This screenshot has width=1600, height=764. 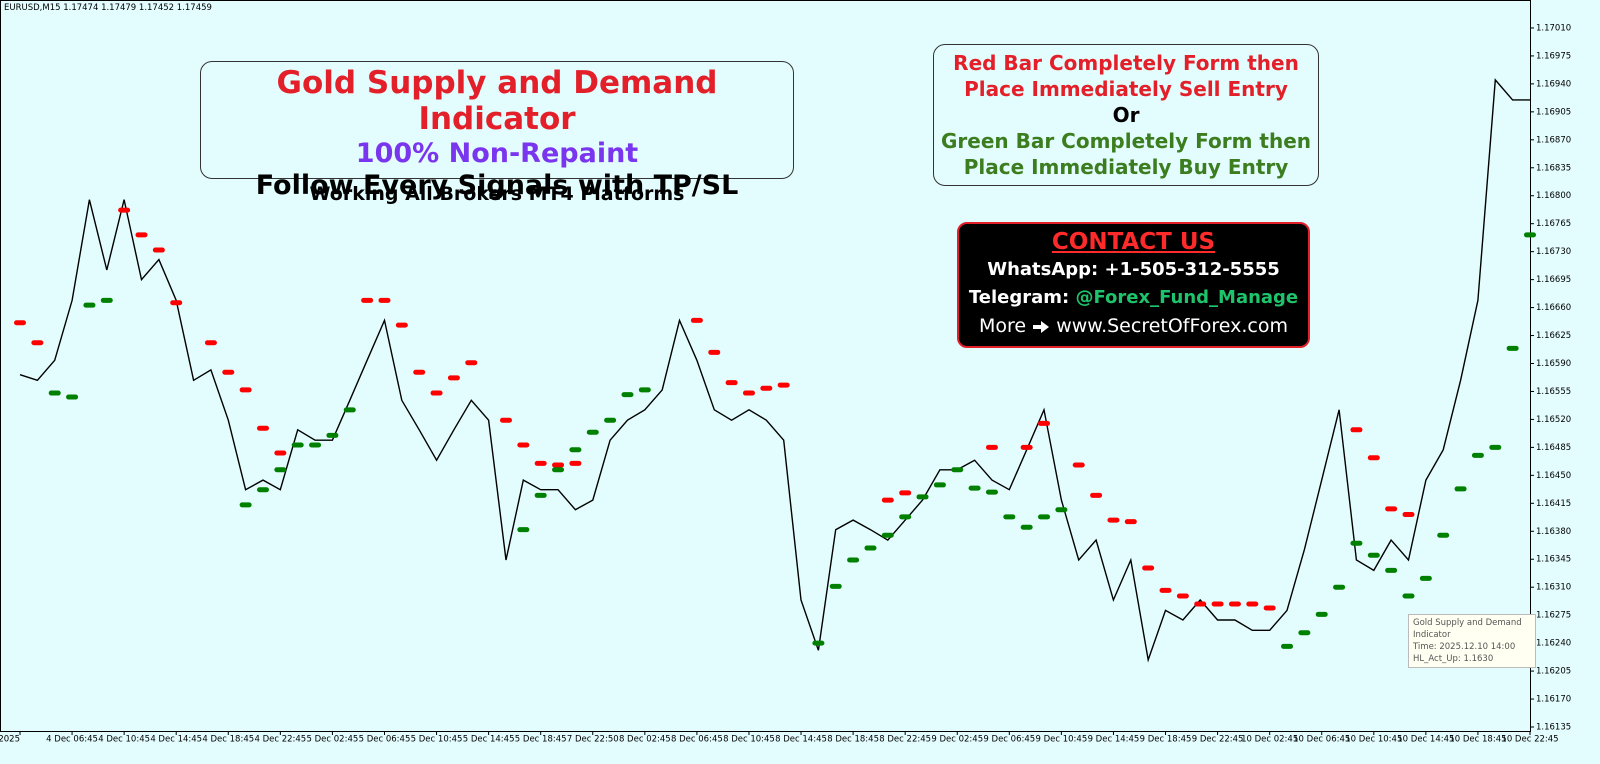 I want to click on x-tick-label: 5 Dec 10:45, so click(x=437, y=740).